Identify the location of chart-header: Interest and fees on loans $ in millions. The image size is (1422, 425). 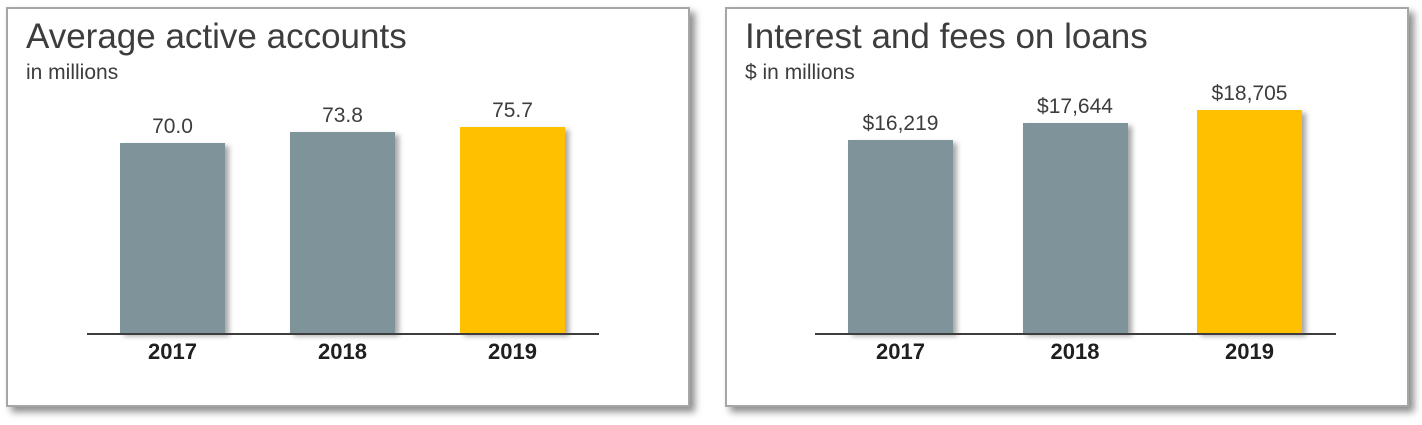
(1067, 47).